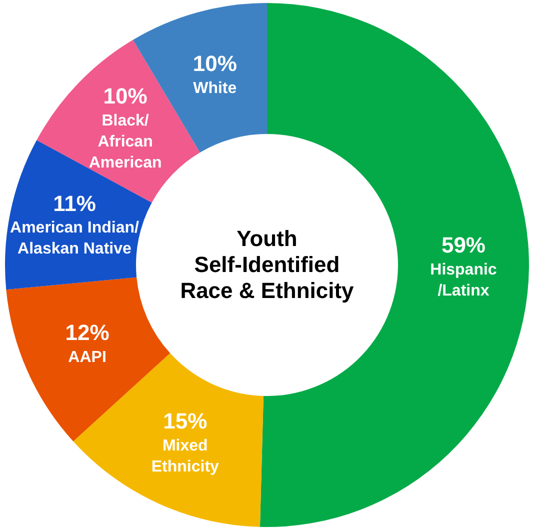  Describe the element at coordinates (75, 239) in the screenshot. I see `slice-label: American Indian/ Alaskan Native` at that location.